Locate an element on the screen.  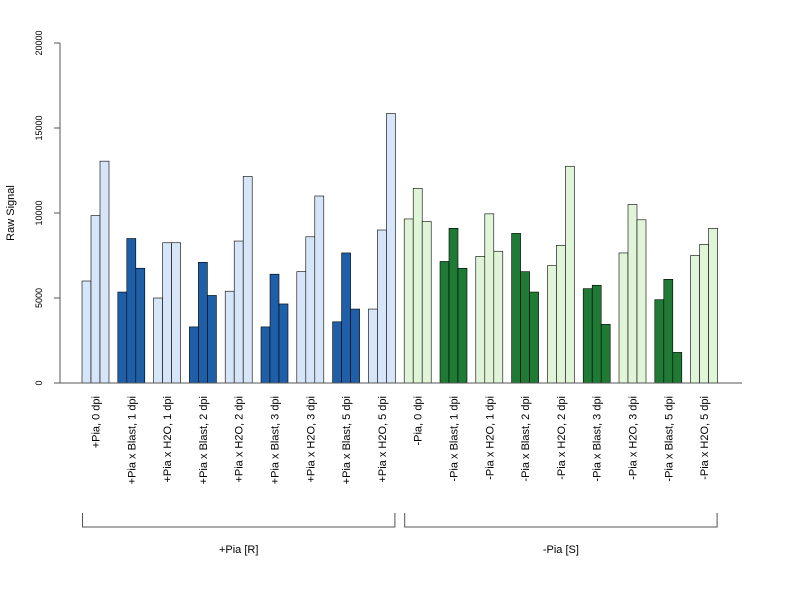
category-label: -Pia x H2O, 3 dpi is located at coordinates (634, 438).